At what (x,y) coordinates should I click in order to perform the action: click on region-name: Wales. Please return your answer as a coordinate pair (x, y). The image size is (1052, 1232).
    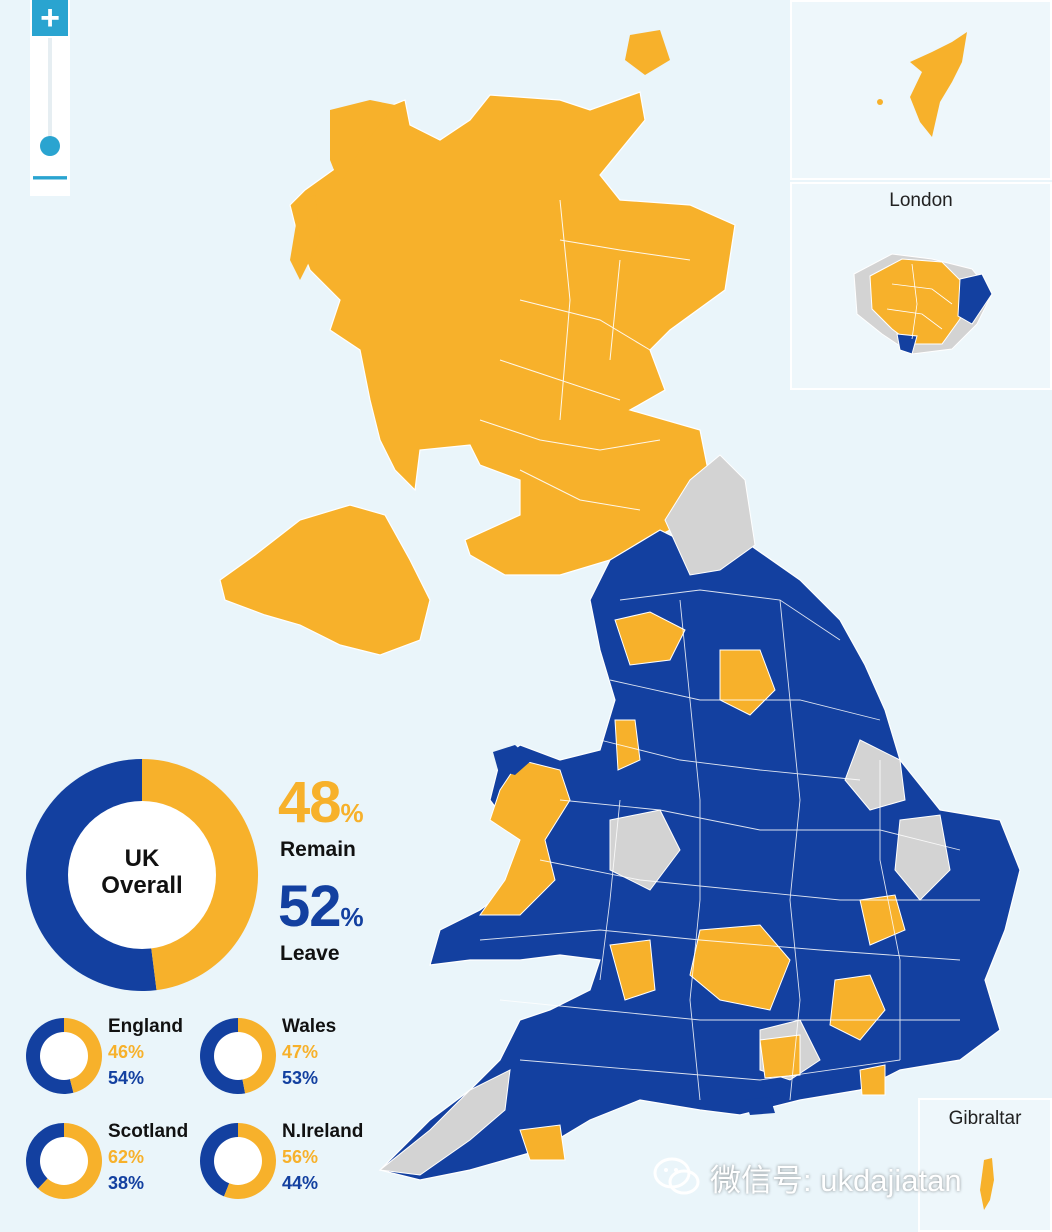
    Looking at the image, I should click on (309, 1026).